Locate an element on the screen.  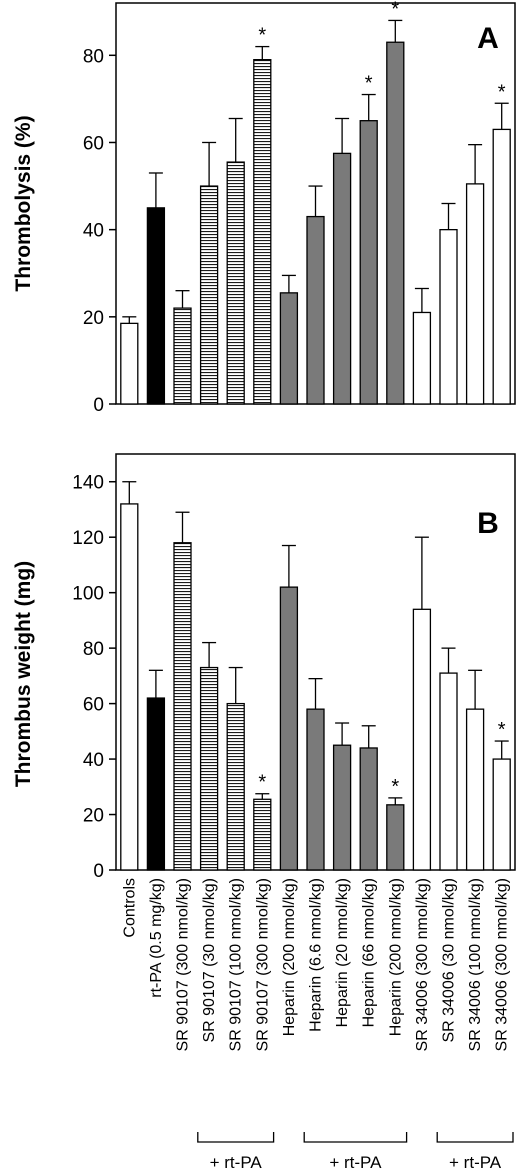
category-label: Heparin (6.6 nmol/kg) is located at coordinates (316, 955).